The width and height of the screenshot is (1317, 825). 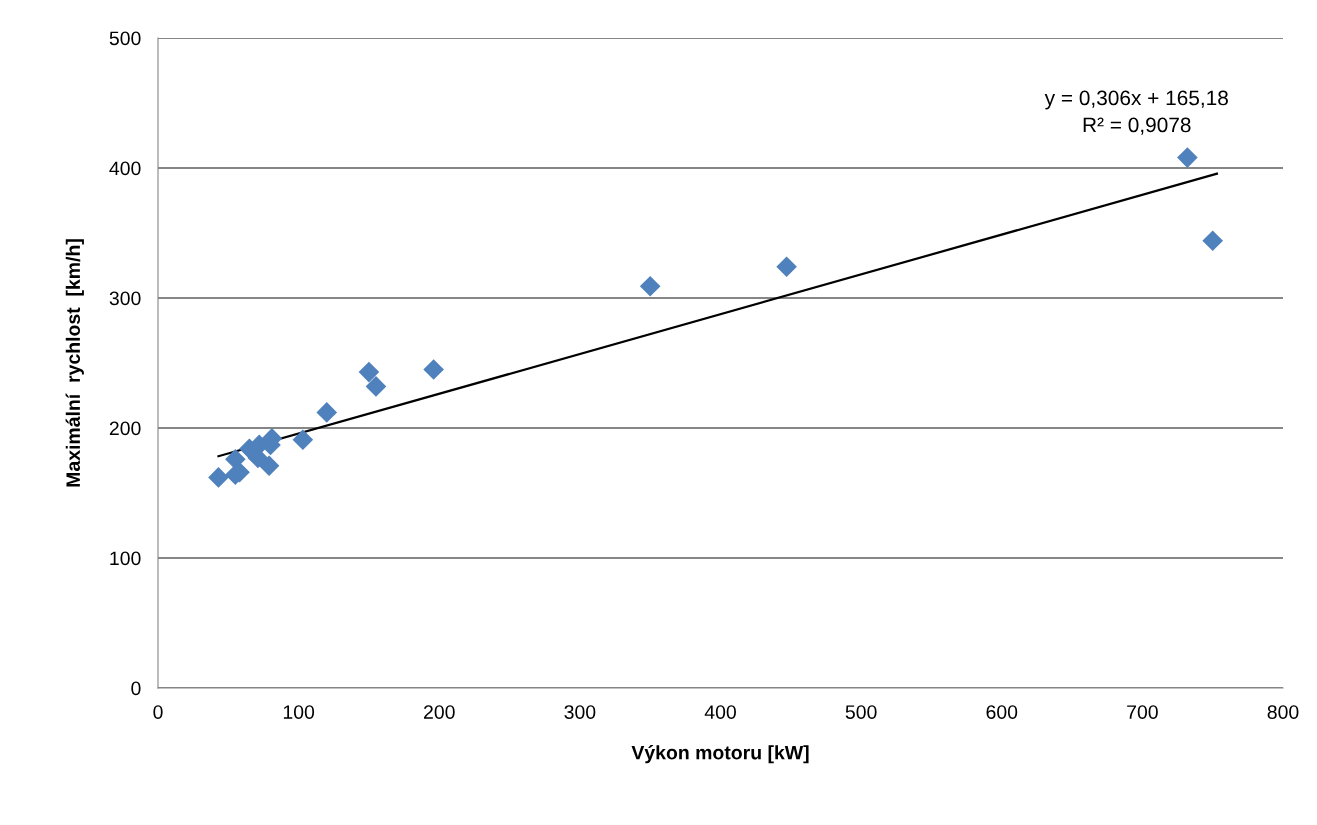 What do you see at coordinates (439, 712) in the screenshot?
I see `x-tick-label: 200` at bounding box center [439, 712].